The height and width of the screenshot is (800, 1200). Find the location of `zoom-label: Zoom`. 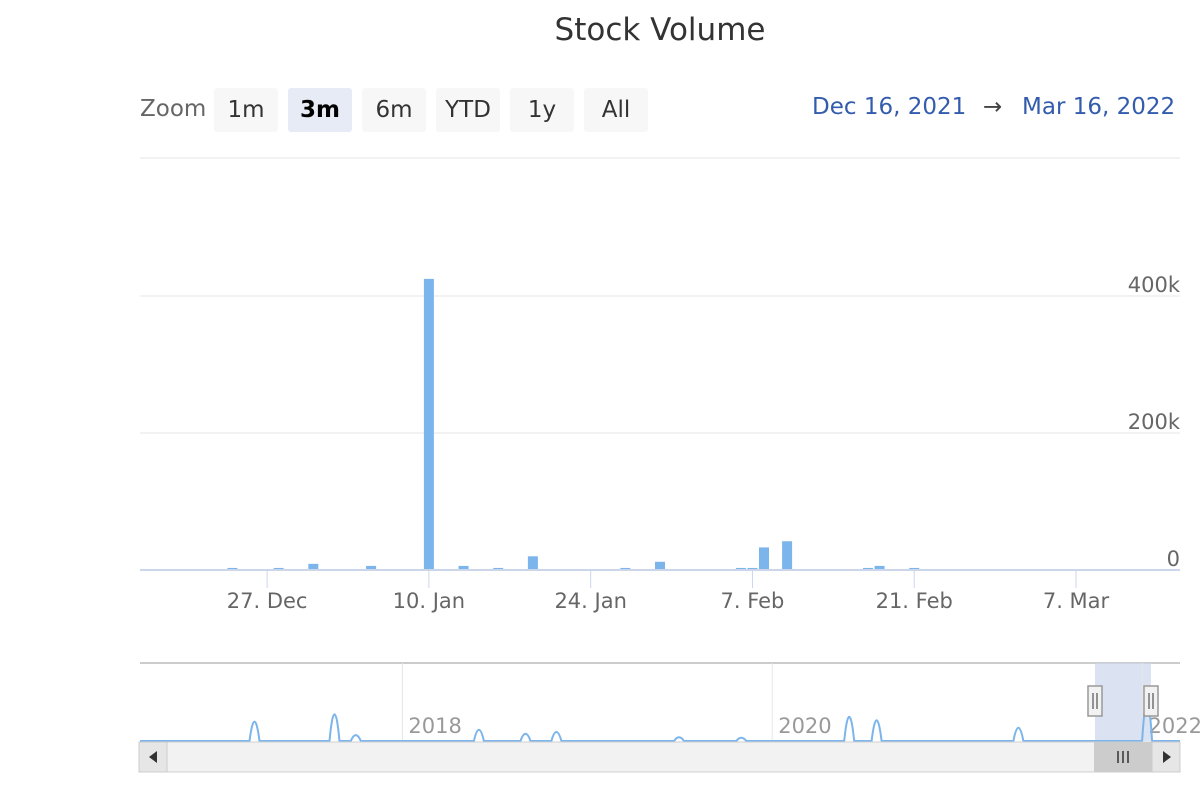

zoom-label: Zoom is located at coordinates (173, 109).